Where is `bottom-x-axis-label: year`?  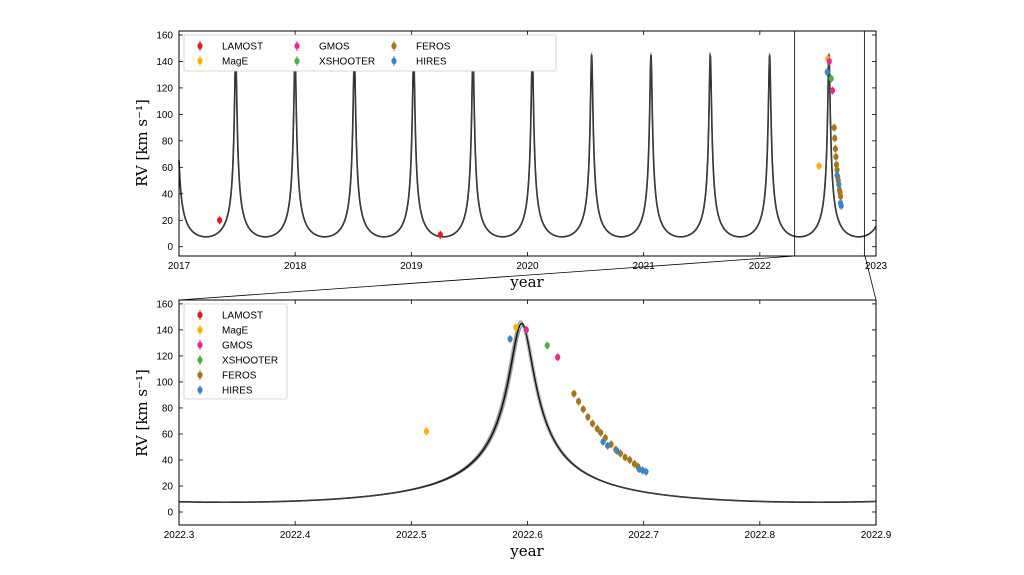
bottom-x-axis-label: year is located at coordinates (526, 551).